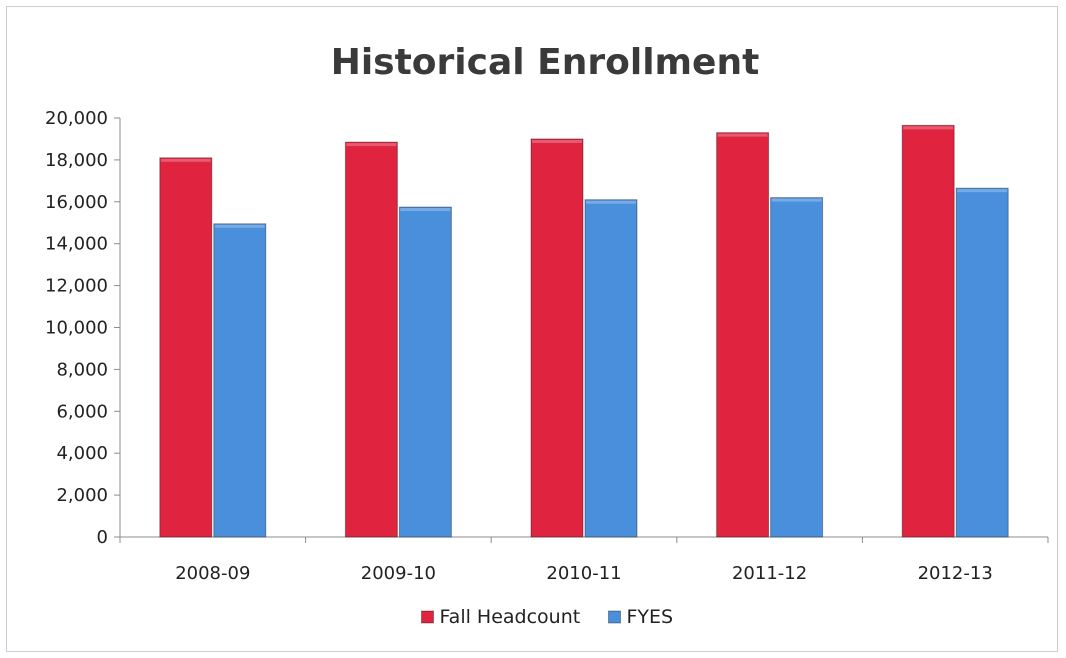  Describe the element at coordinates (398, 573) in the screenshot. I see `x-tick-label: 2009-10` at that location.